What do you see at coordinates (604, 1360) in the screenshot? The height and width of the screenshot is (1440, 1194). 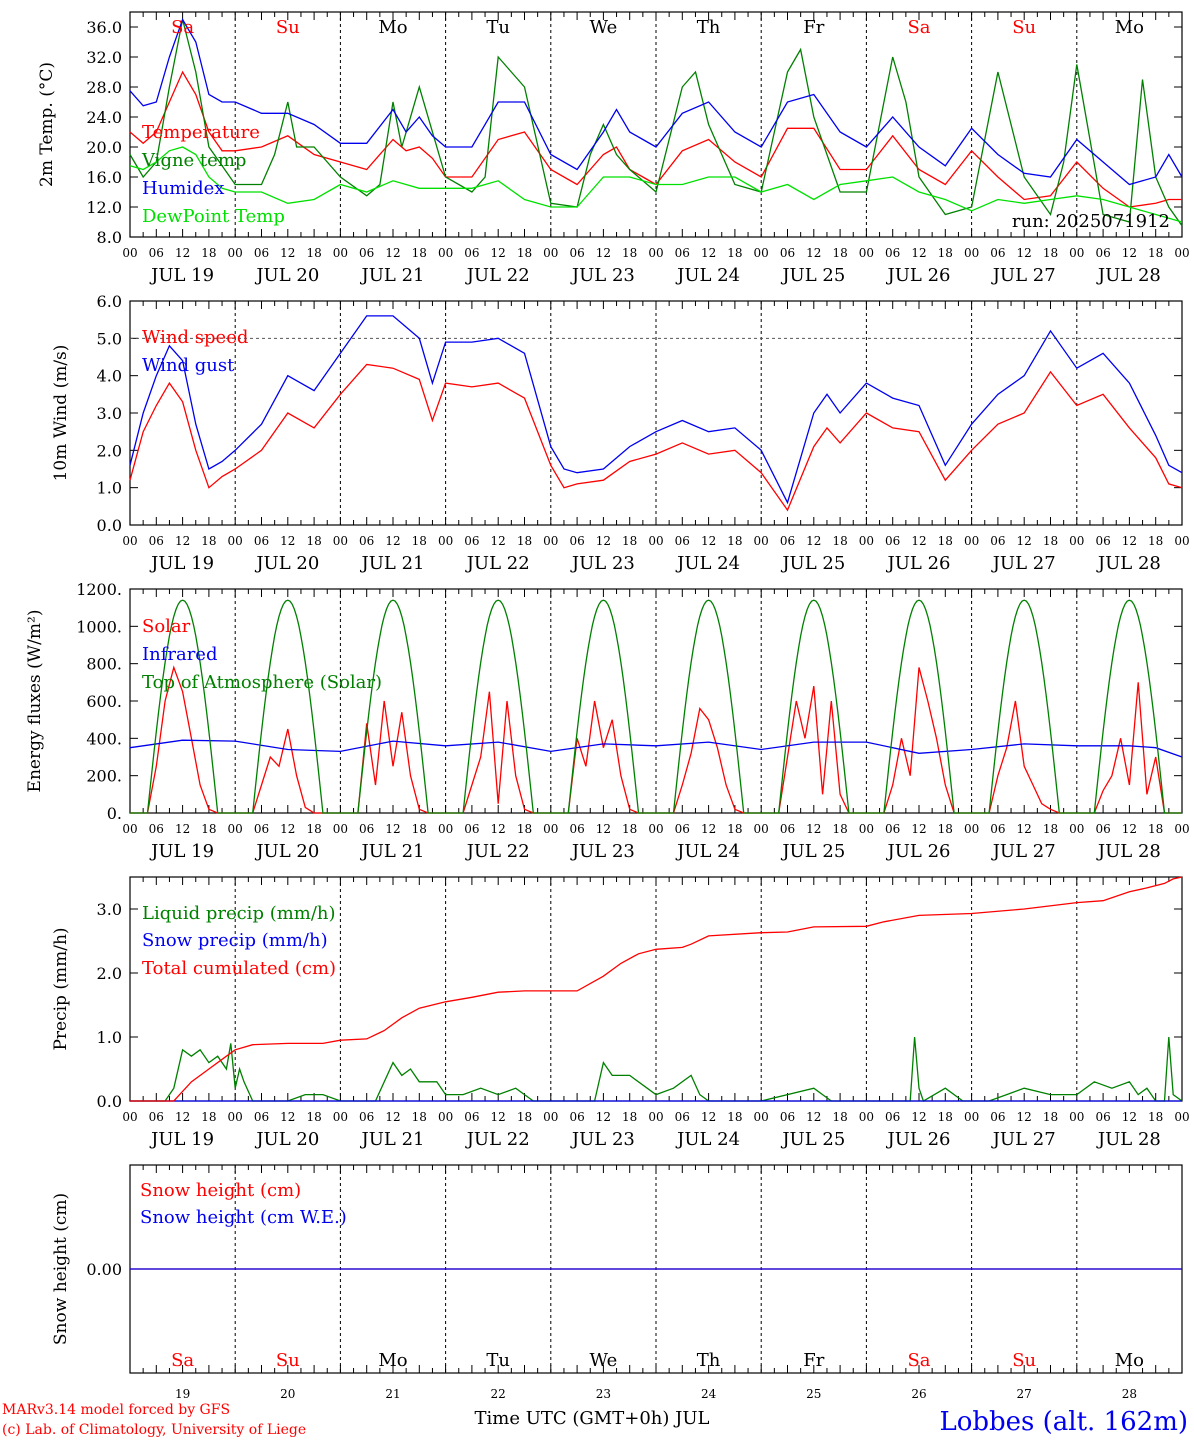 I see `day-of-week-label: We` at bounding box center [604, 1360].